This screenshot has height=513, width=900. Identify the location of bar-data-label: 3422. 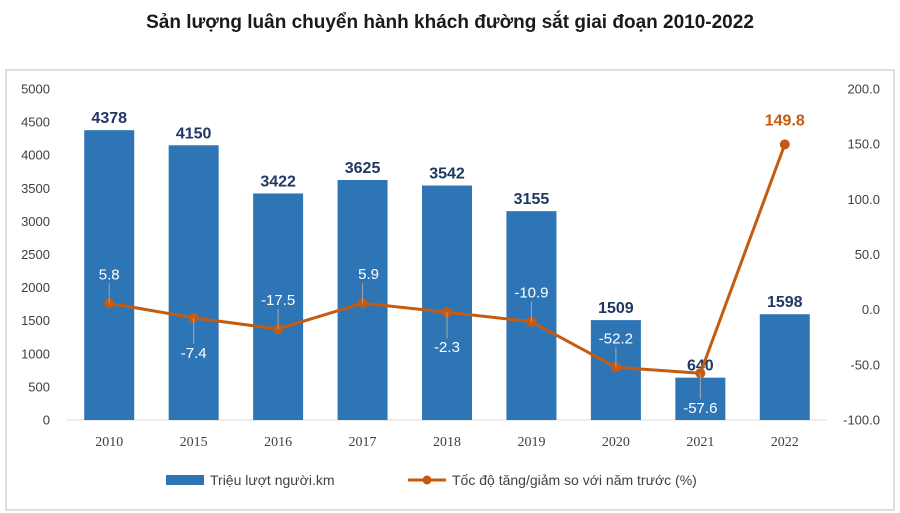
(278, 181).